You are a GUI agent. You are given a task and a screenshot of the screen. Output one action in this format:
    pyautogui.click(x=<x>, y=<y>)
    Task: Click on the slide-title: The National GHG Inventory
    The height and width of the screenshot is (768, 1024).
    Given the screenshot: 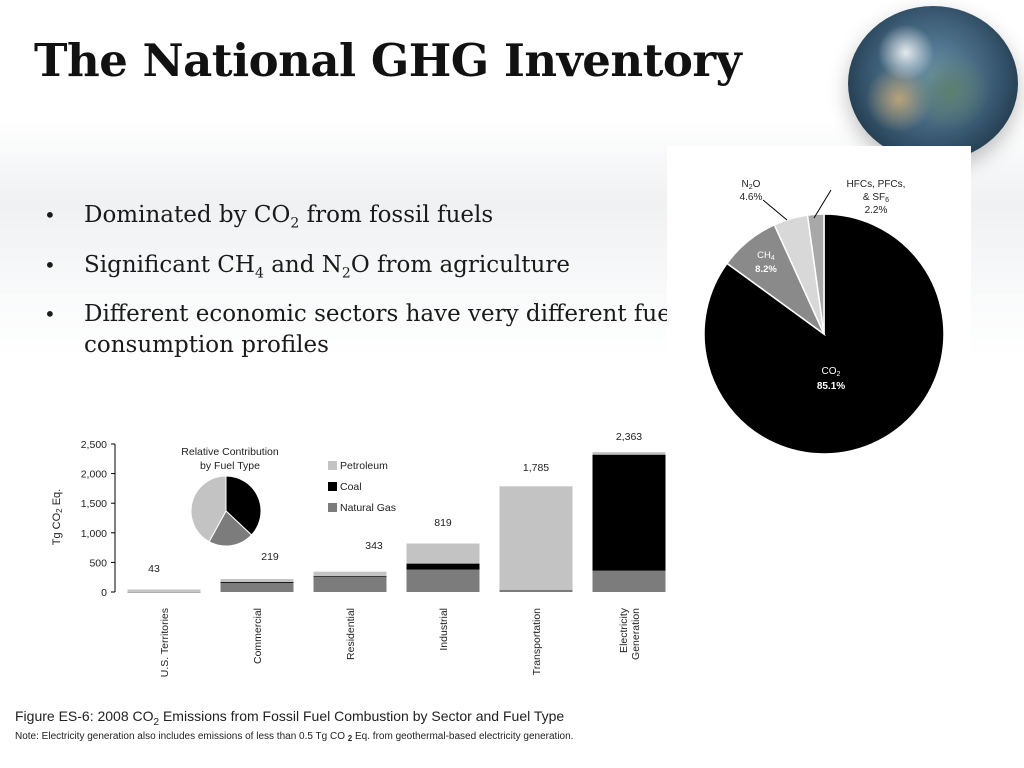 What is the action you would take?
    pyautogui.click(x=388, y=60)
    